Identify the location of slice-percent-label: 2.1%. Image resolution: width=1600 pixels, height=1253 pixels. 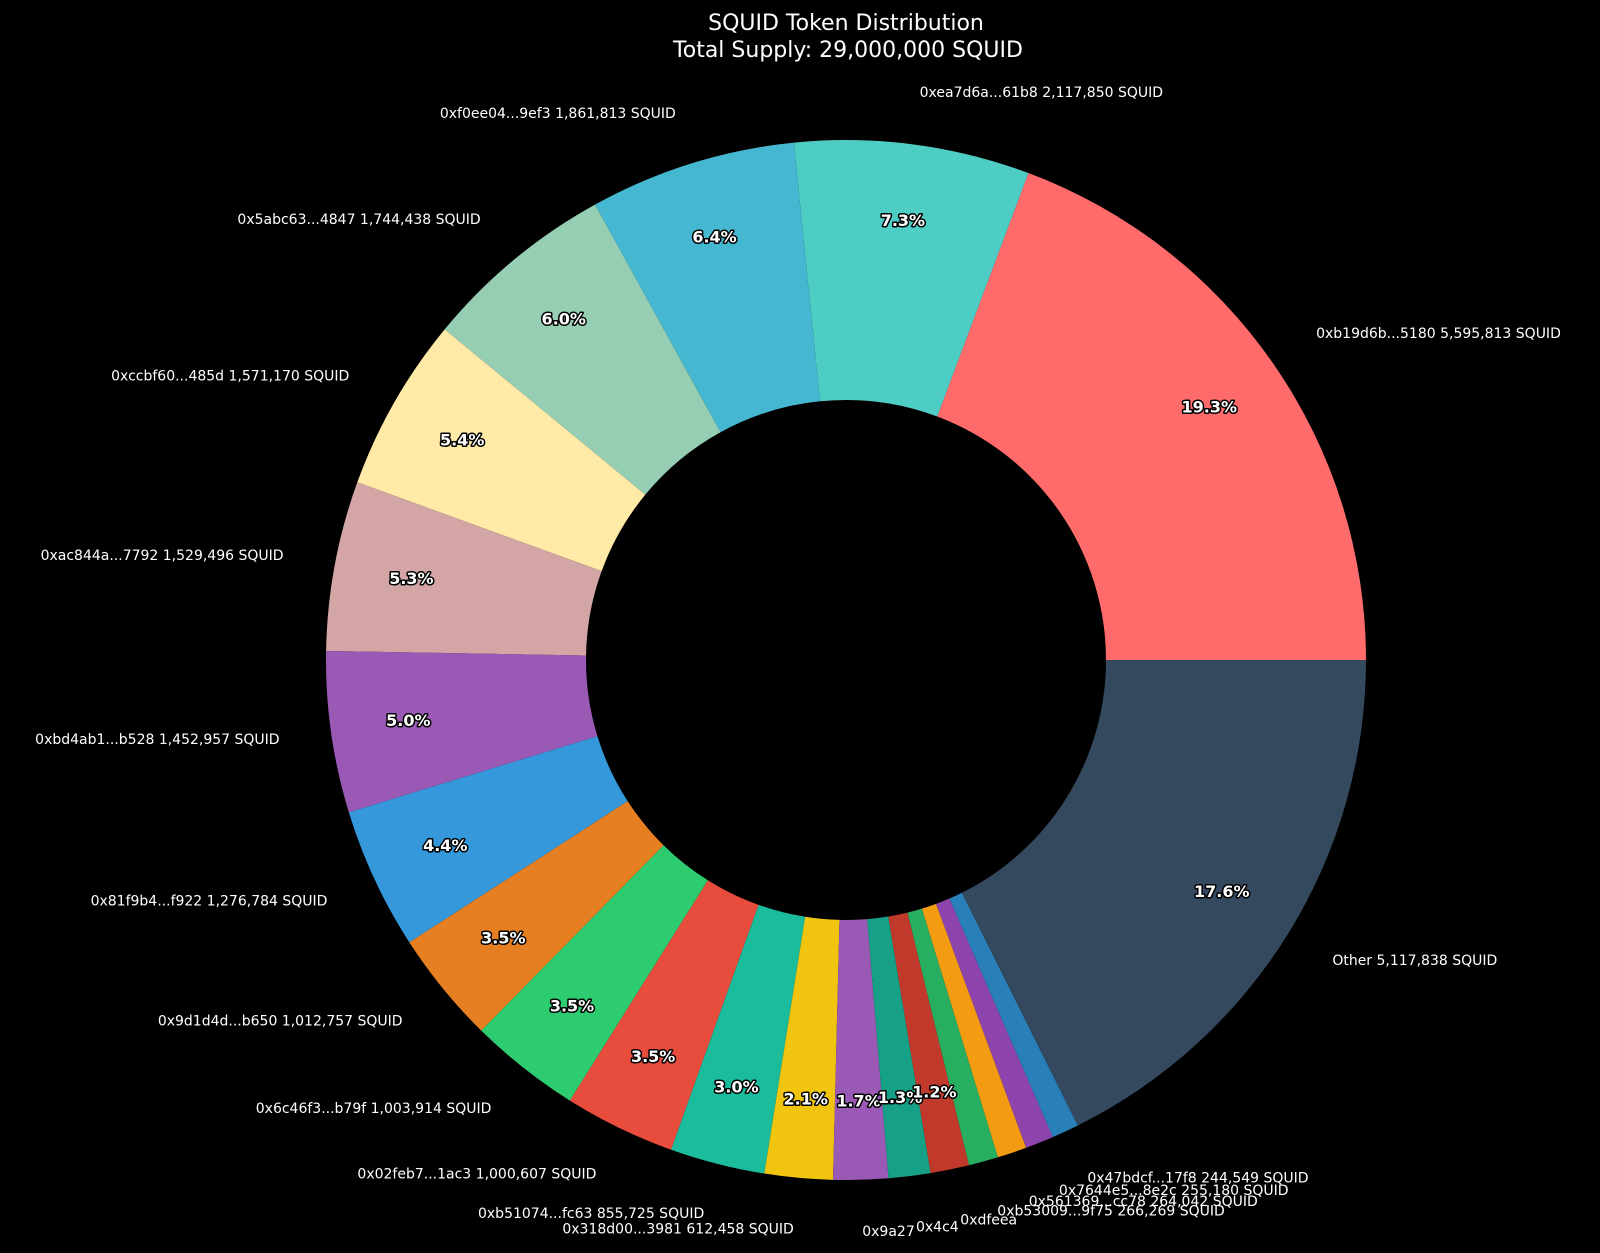
(805, 1099).